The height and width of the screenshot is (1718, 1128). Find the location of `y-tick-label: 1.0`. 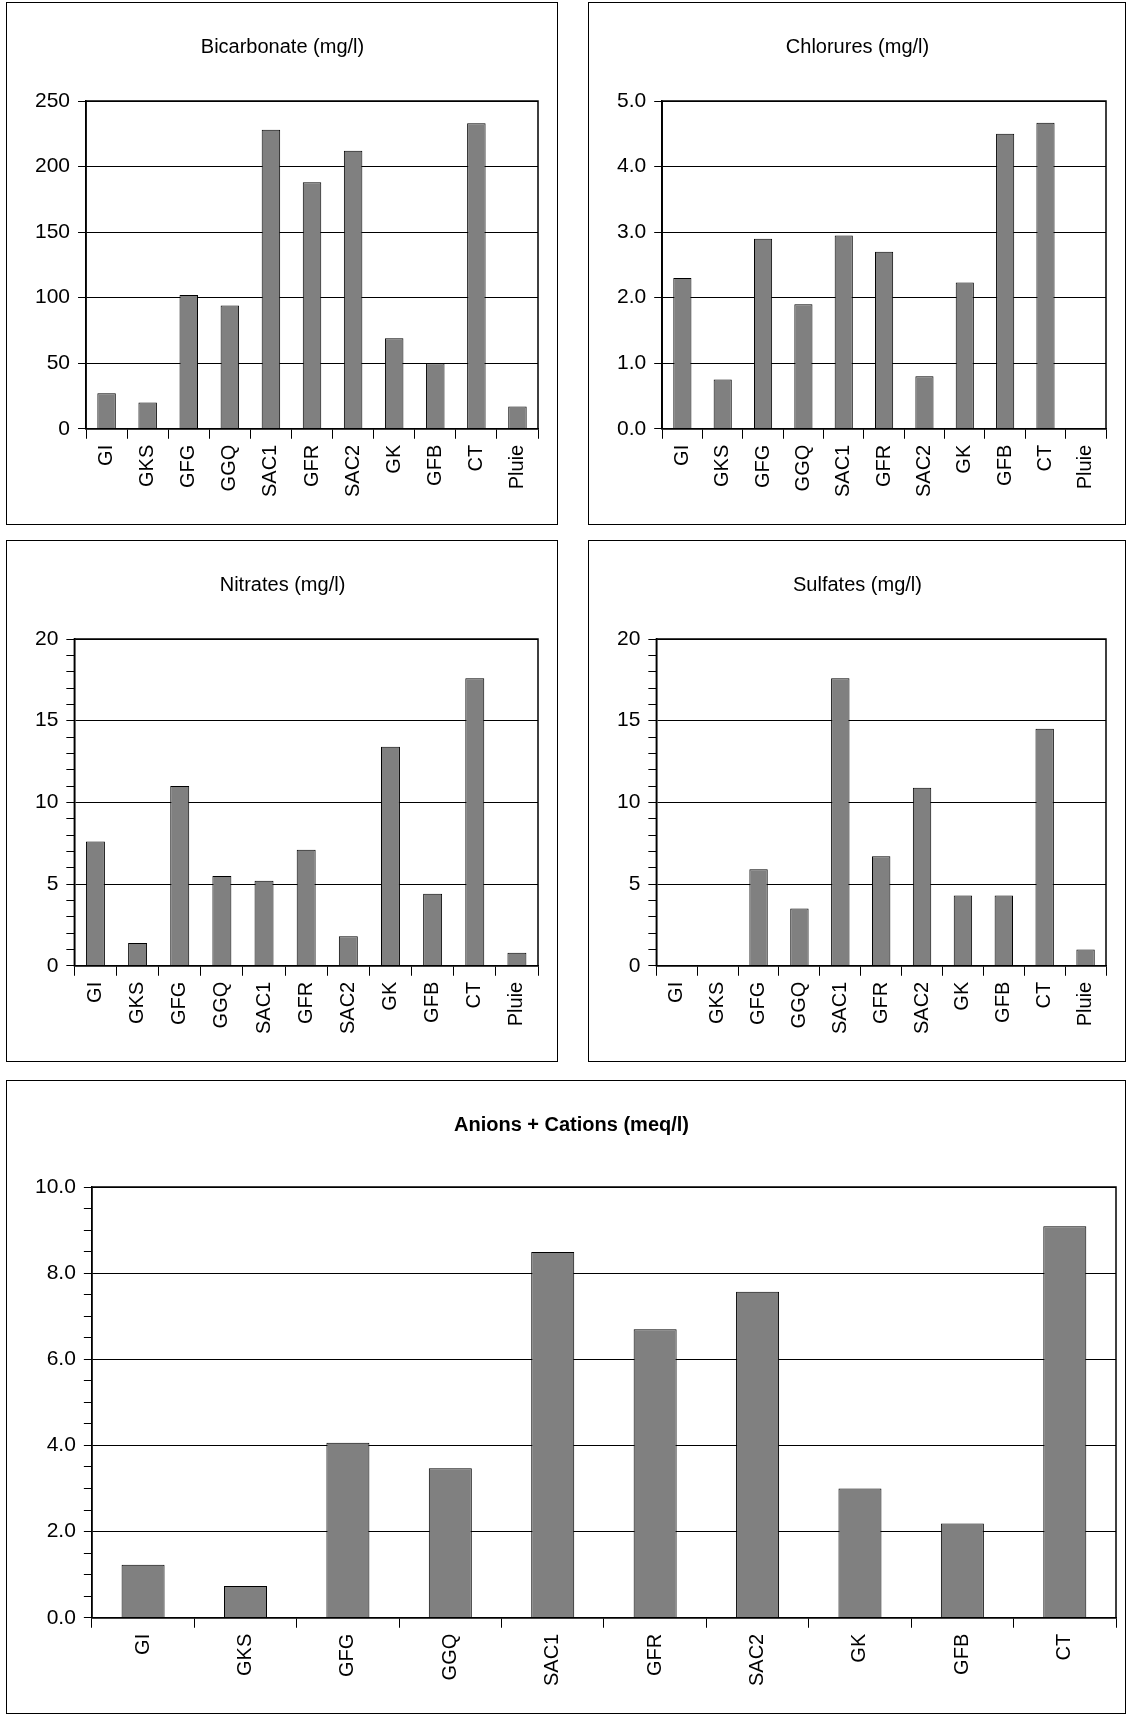

y-tick-label: 1.0 is located at coordinates (631, 361).